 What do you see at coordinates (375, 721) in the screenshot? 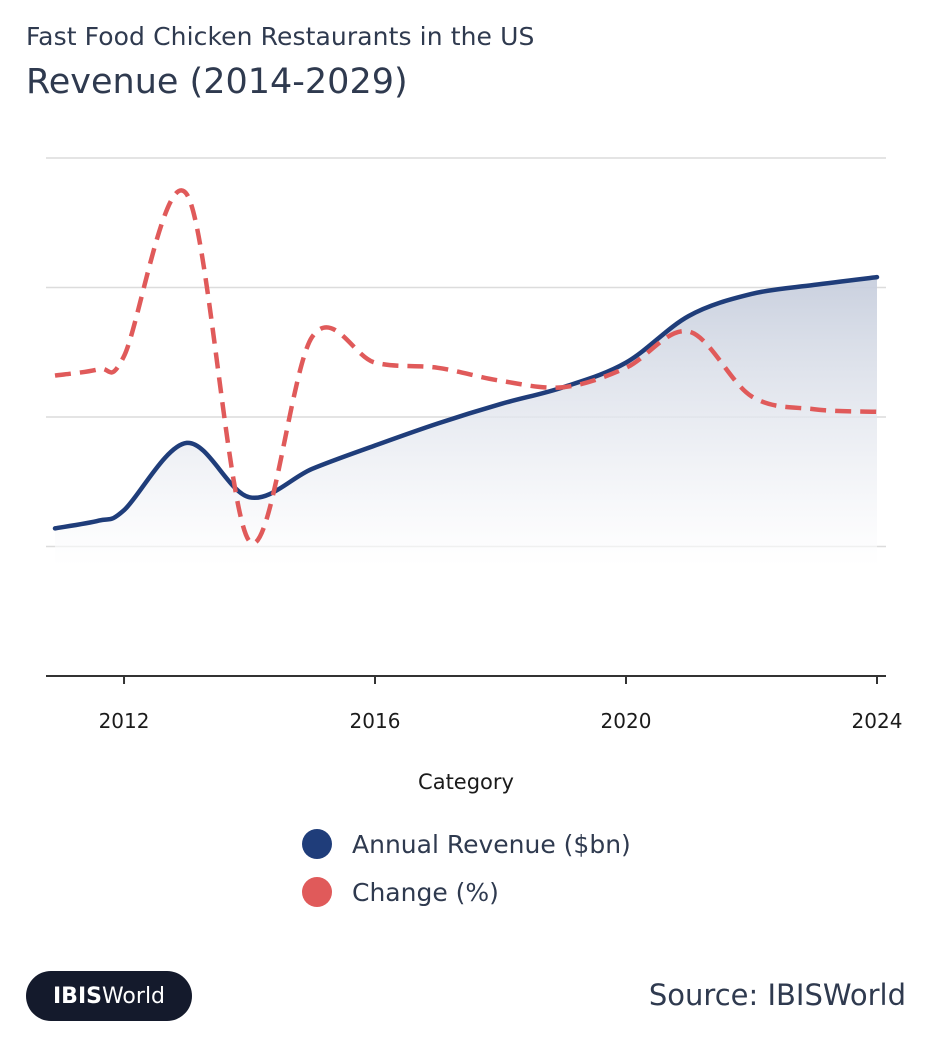
I see `x-tick-label: 2016` at bounding box center [375, 721].